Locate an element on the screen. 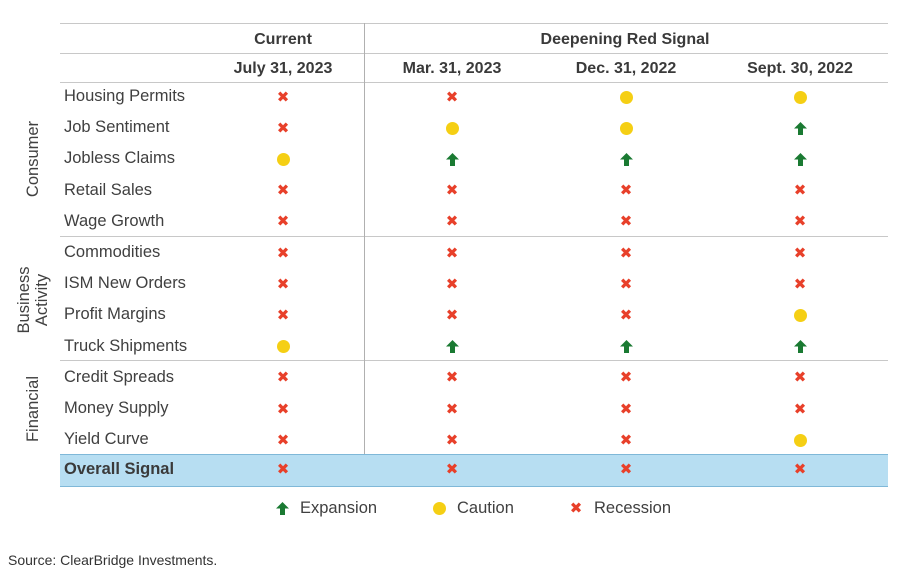 The width and height of the screenshot is (903, 574). group-label: Consumer is located at coordinates (33, 159).